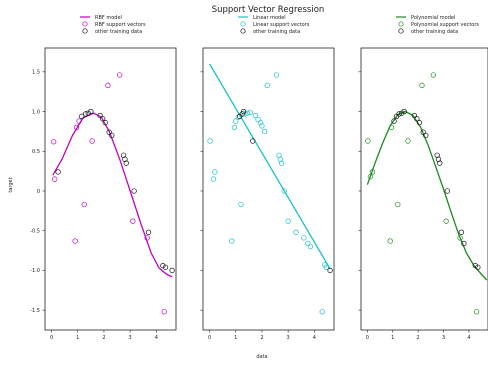  I want to click on y-tick-label: -0.5, so click(35, 232).